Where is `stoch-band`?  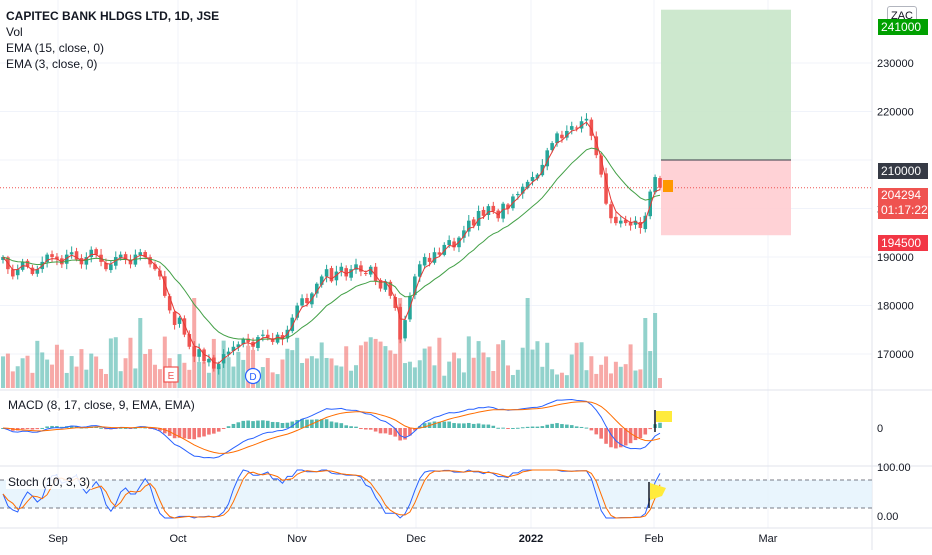
stoch-band is located at coordinates (436, 494).